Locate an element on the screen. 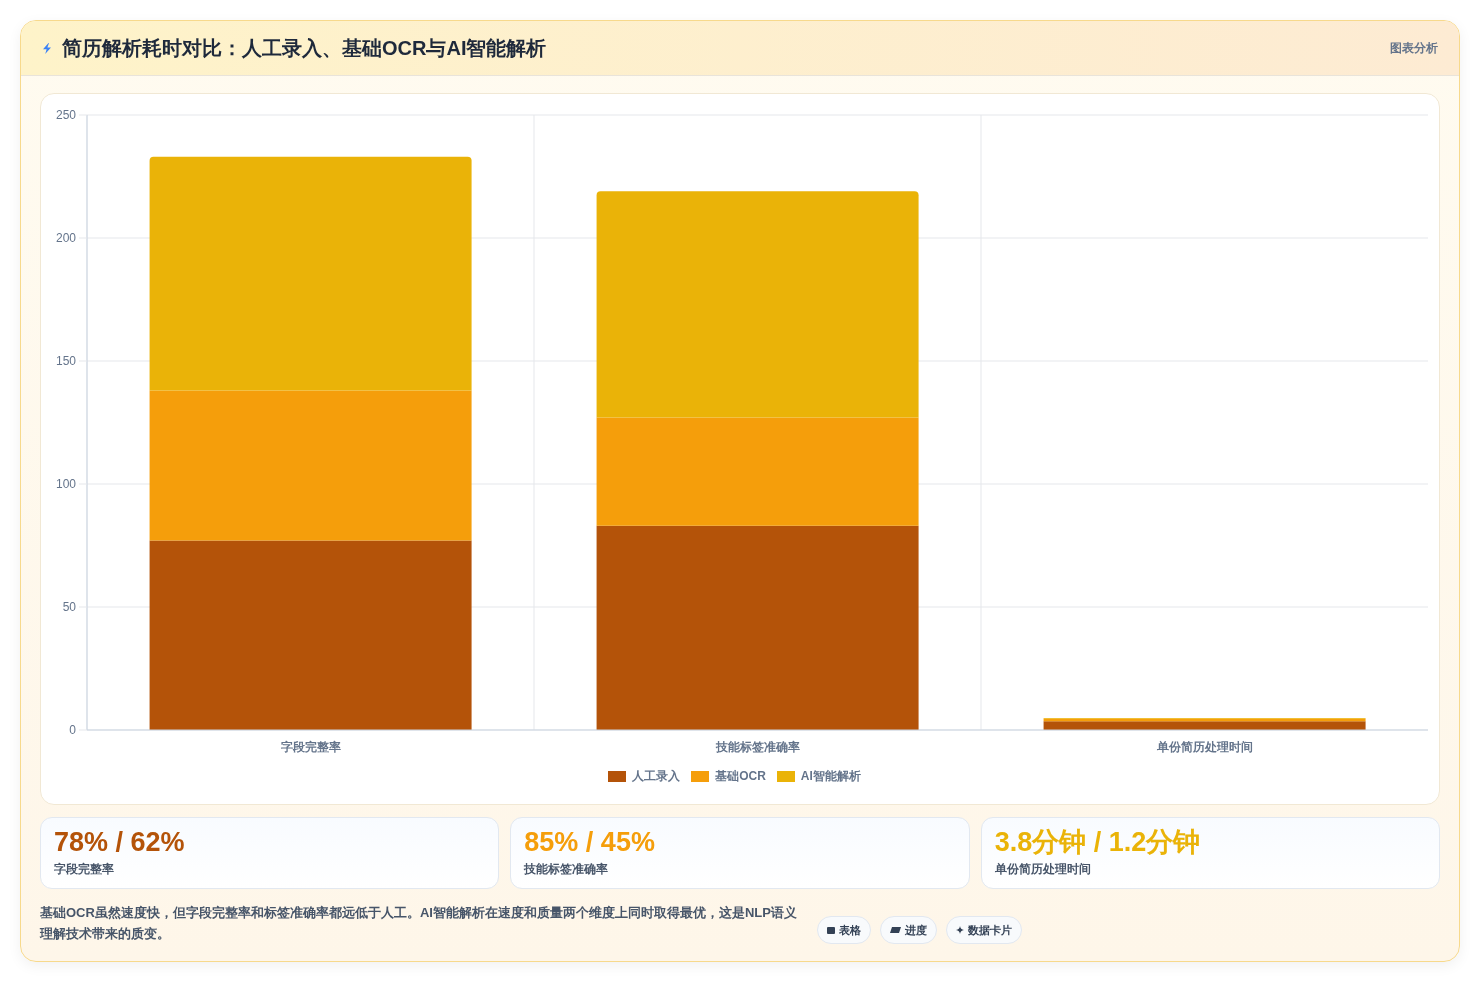 This screenshot has width=1480, height=984. text: 85% / 45% is located at coordinates (589, 842).